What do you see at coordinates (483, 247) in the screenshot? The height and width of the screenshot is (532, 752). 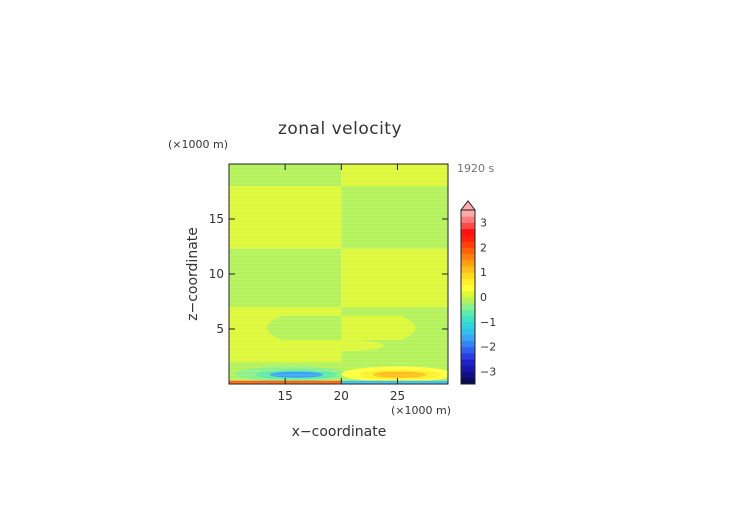 I see `colorbar-tick-label: 2` at bounding box center [483, 247].